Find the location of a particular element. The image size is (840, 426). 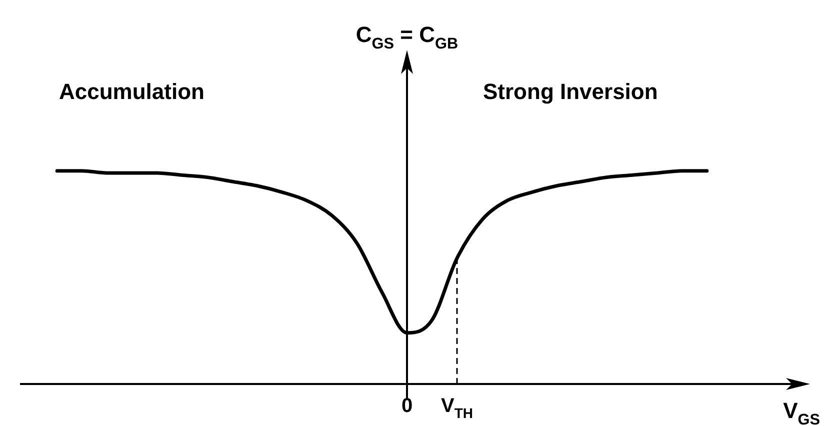

text: Accumulation is located at coordinates (131, 91).